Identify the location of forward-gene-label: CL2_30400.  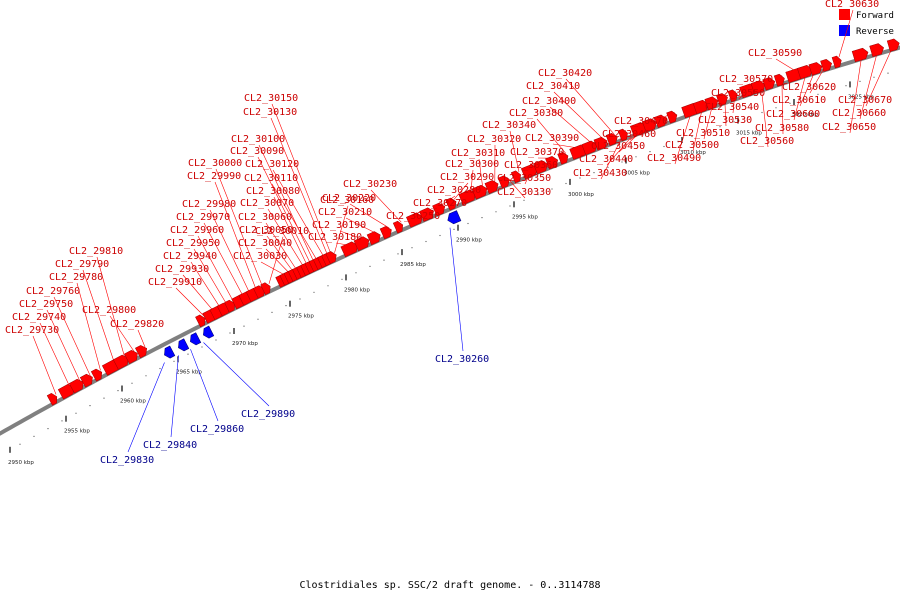
(549, 101).